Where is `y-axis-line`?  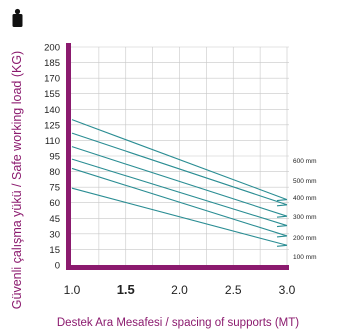 y-axis-line is located at coordinates (68, 156).